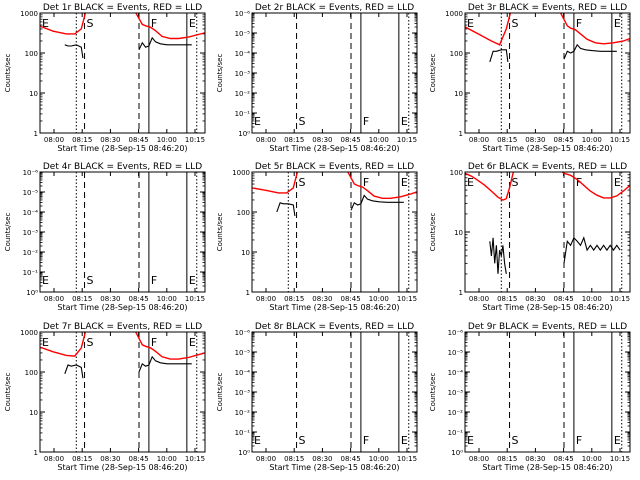 The height and width of the screenshot is (480, 640). I want to click on y-tick-label: 1, so click(461, 293).